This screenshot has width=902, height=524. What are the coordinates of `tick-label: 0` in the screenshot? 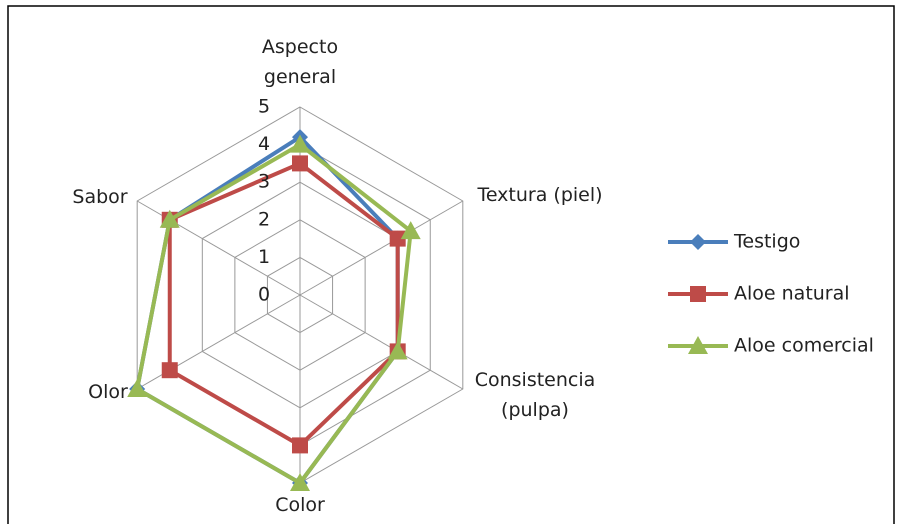 It's located at (264, 295).